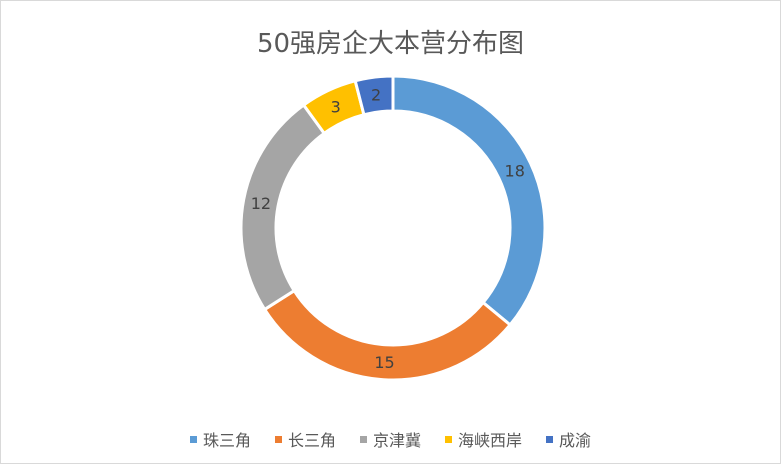 The width and height of the screenshot is (781, 464). What do you see at coordinates (390, 44) in the screenshot?
I see `chart-title: 50强房企大本营分布图` at bounding box center [390, 44].